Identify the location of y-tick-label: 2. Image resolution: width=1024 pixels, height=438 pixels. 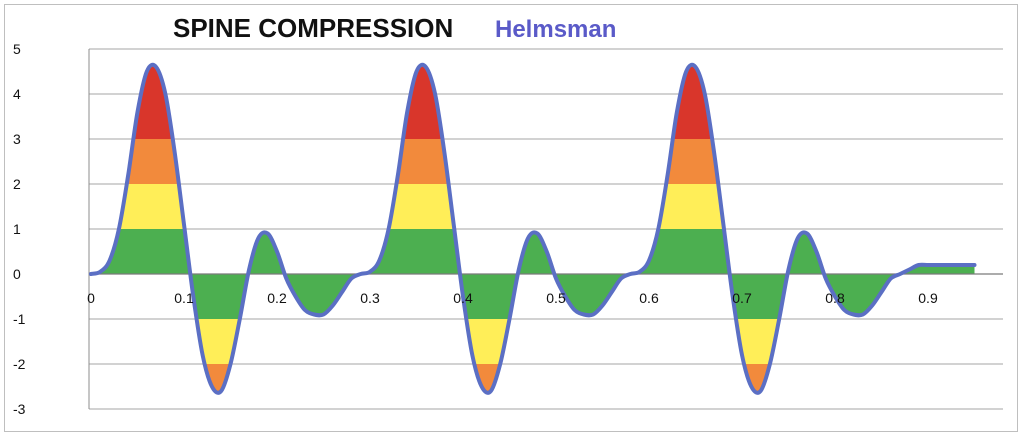
(17, 184).